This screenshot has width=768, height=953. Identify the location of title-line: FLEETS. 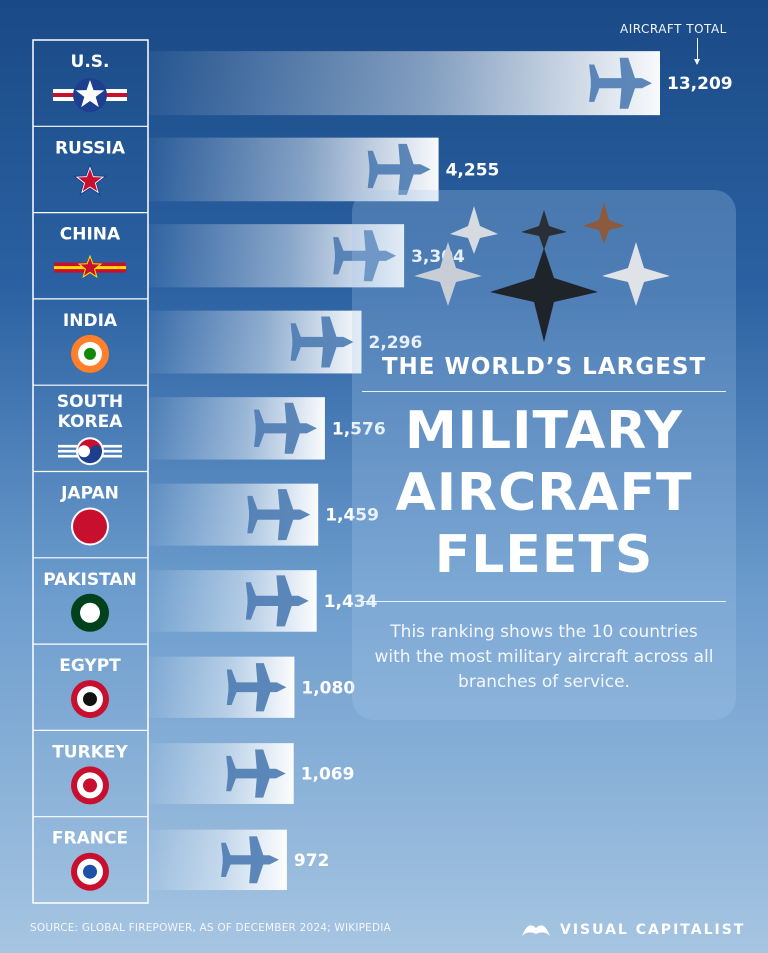
(544, 555).